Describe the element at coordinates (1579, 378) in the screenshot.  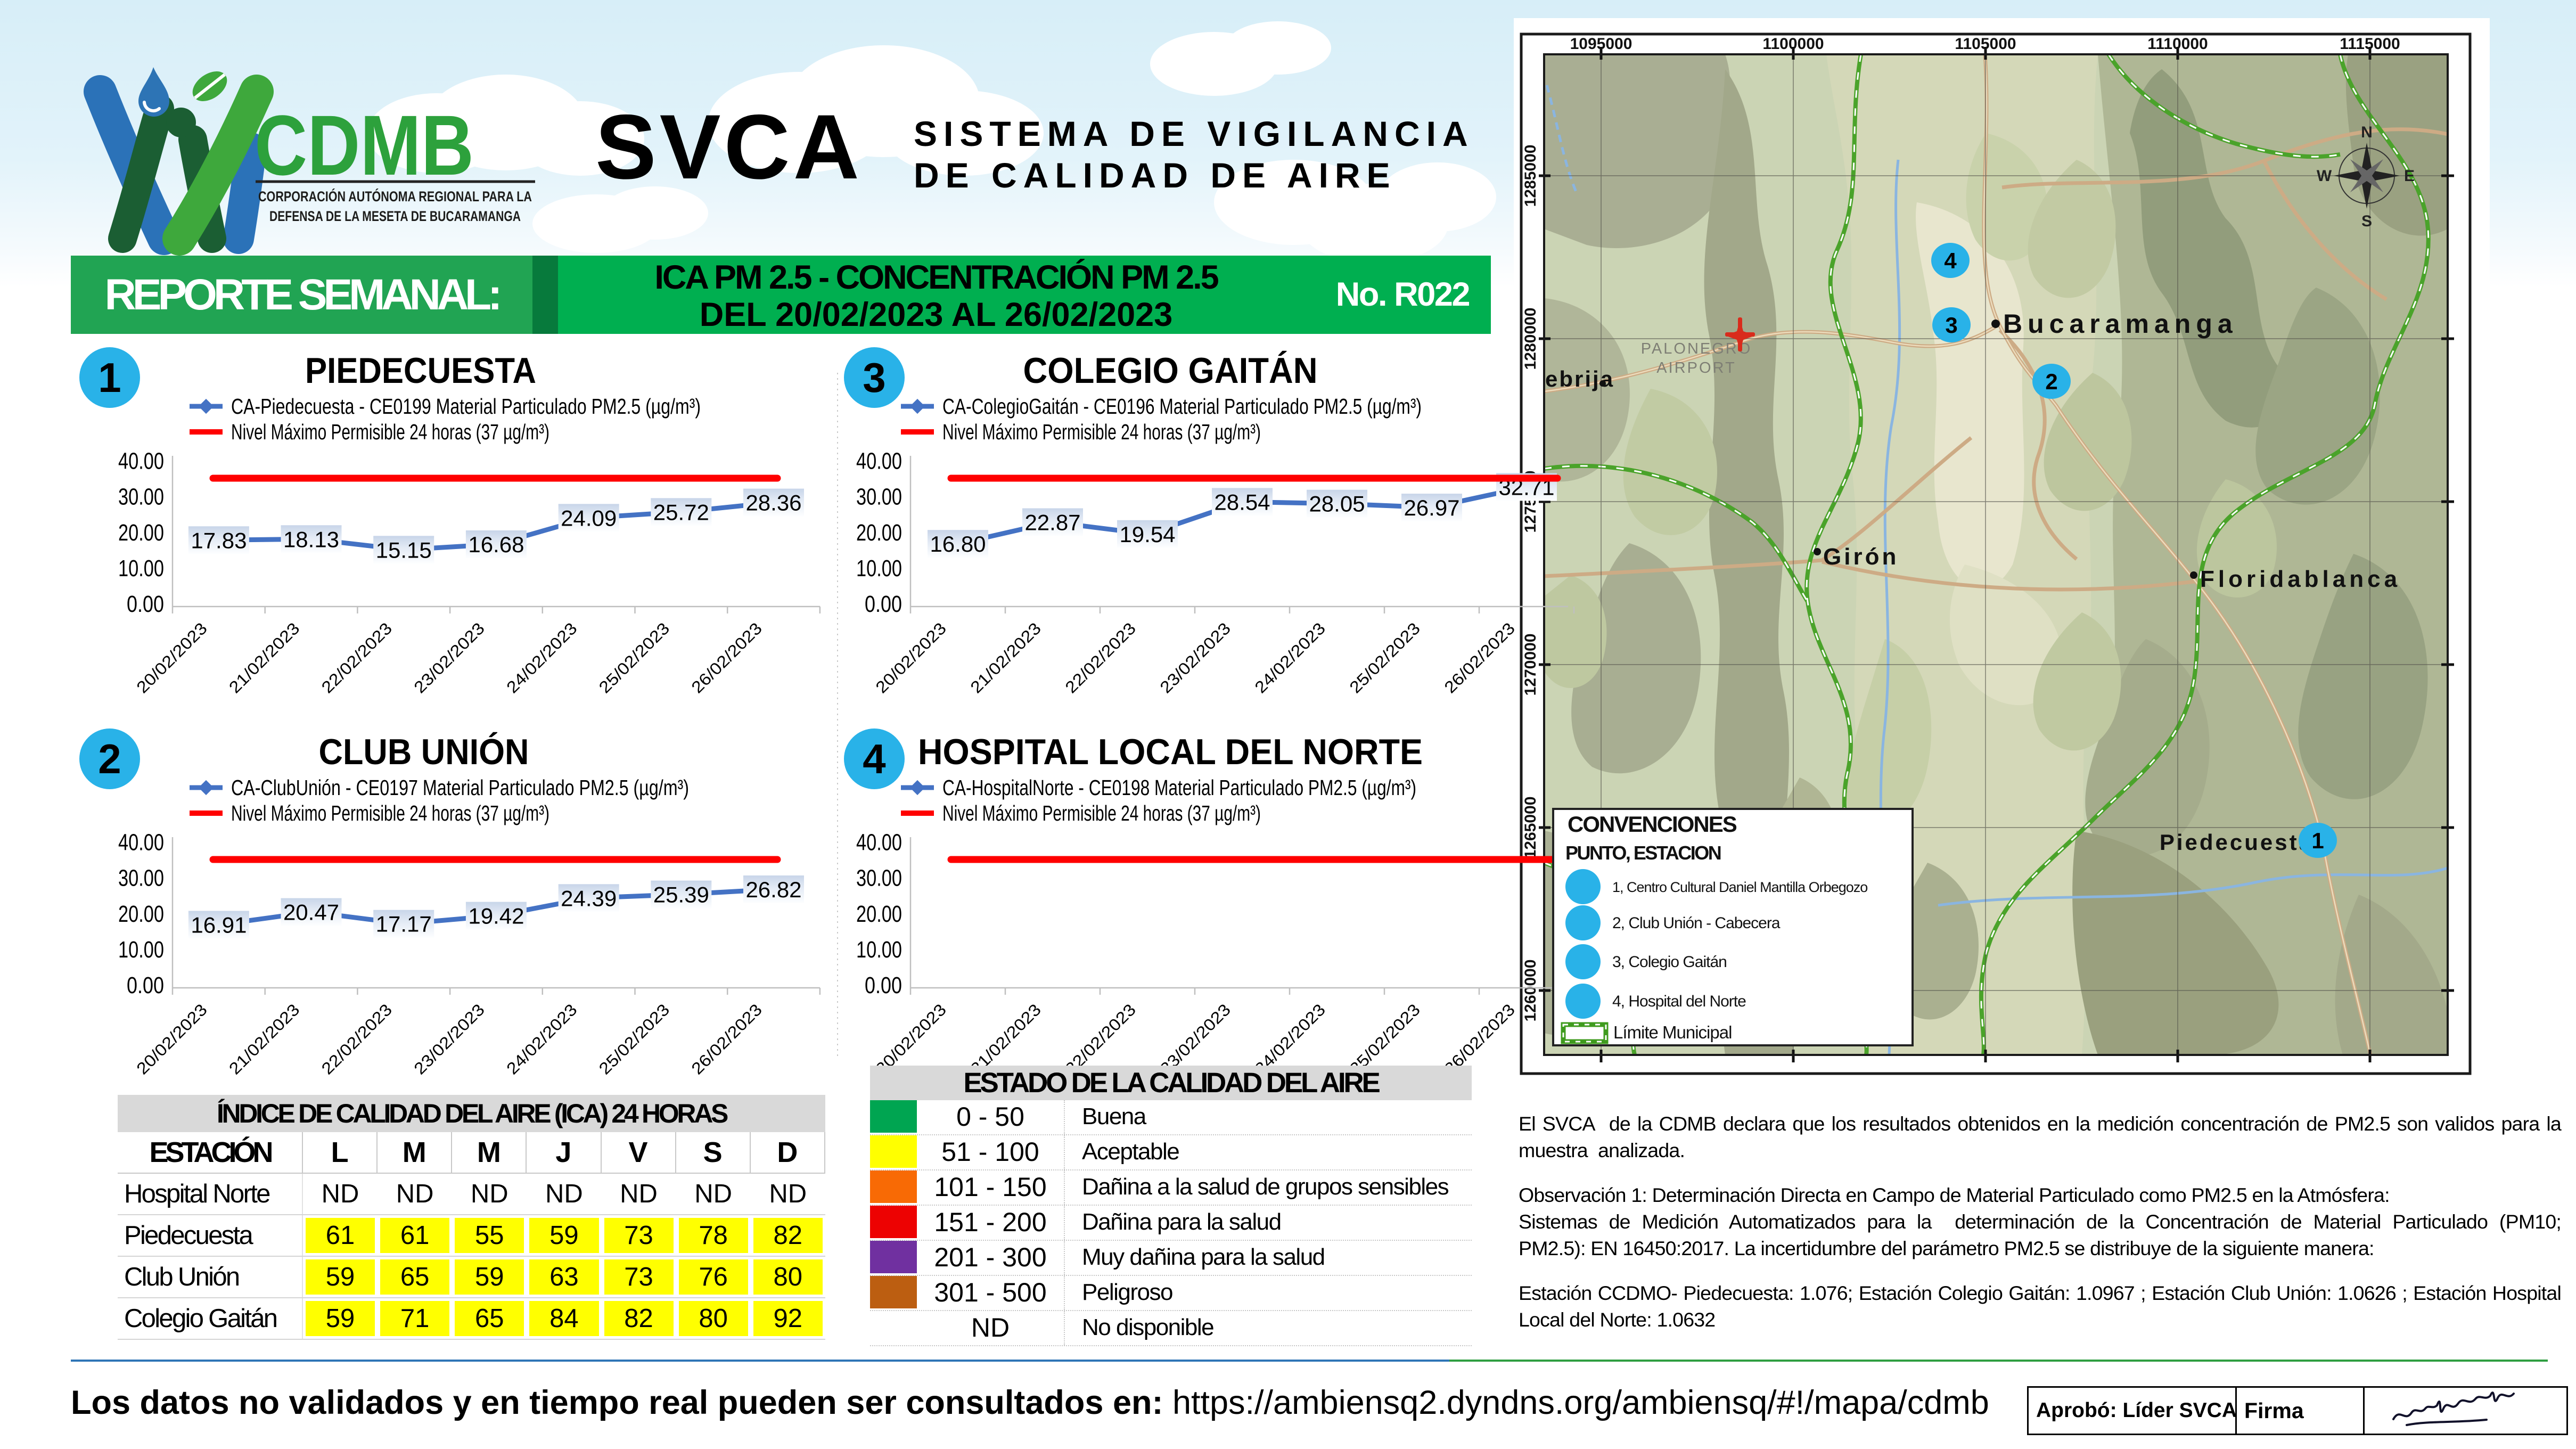
I see `svg-text: ebrija` at that location.